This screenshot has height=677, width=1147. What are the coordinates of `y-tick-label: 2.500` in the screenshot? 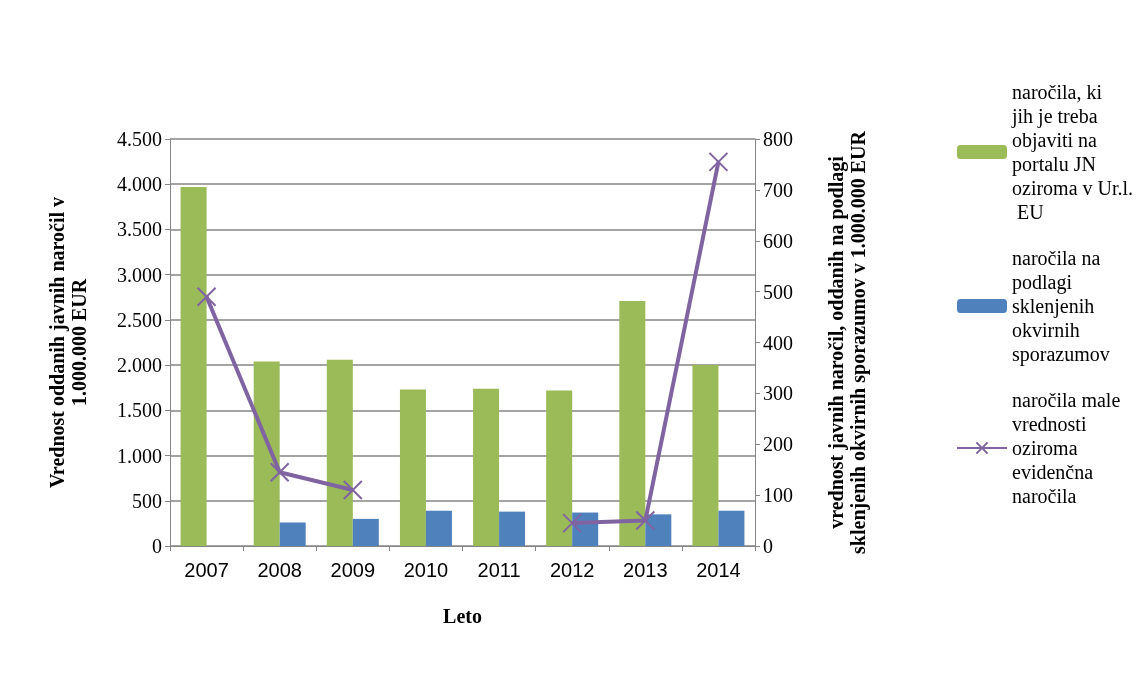 It's located at (139, 319).